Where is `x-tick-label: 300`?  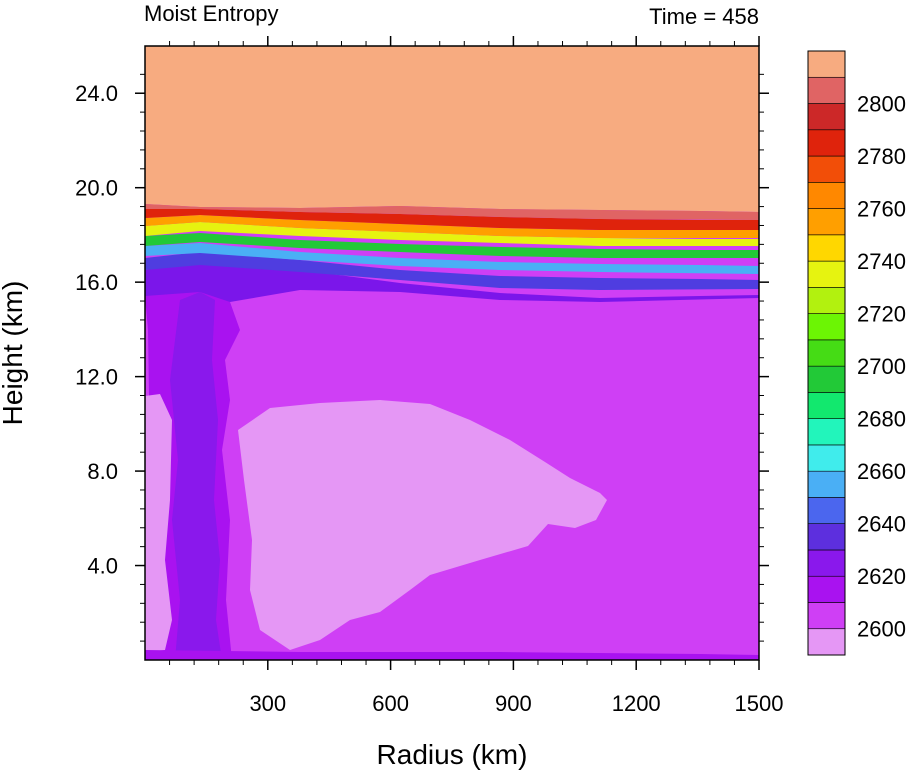 x-tick-label: 300 is located at coordinates (267, 703).